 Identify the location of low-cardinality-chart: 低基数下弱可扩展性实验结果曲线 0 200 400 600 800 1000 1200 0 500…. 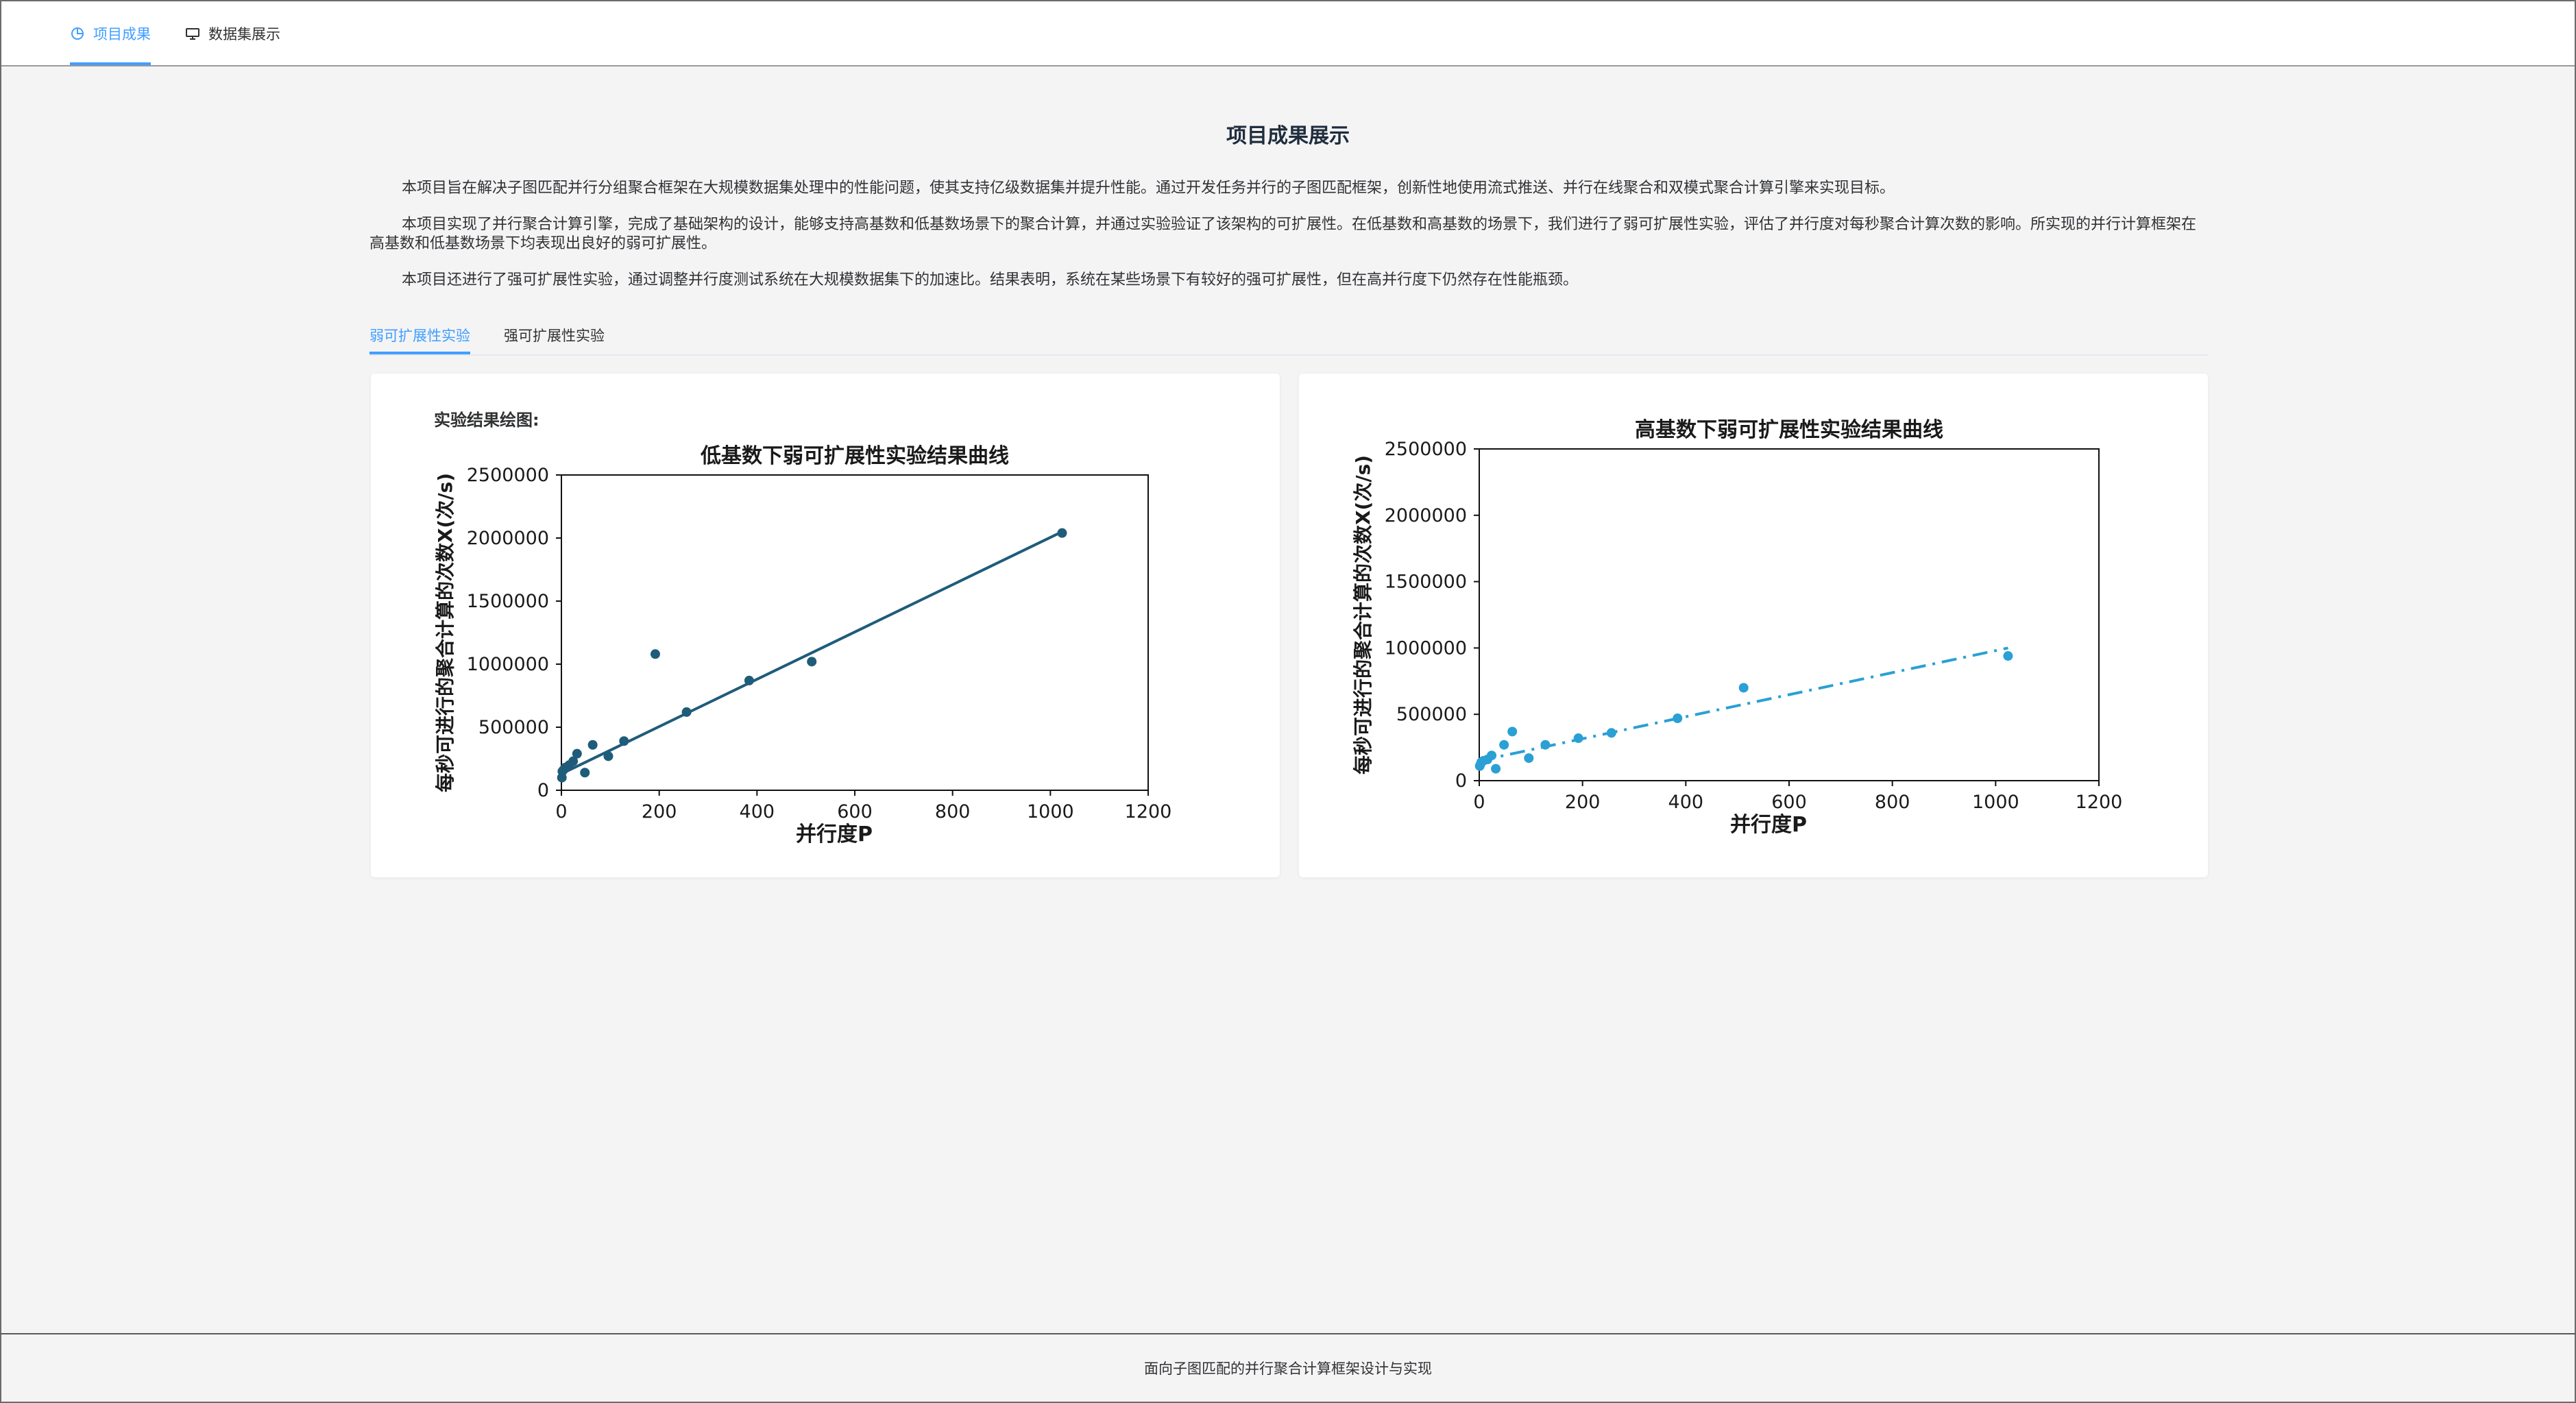
(803, 645).